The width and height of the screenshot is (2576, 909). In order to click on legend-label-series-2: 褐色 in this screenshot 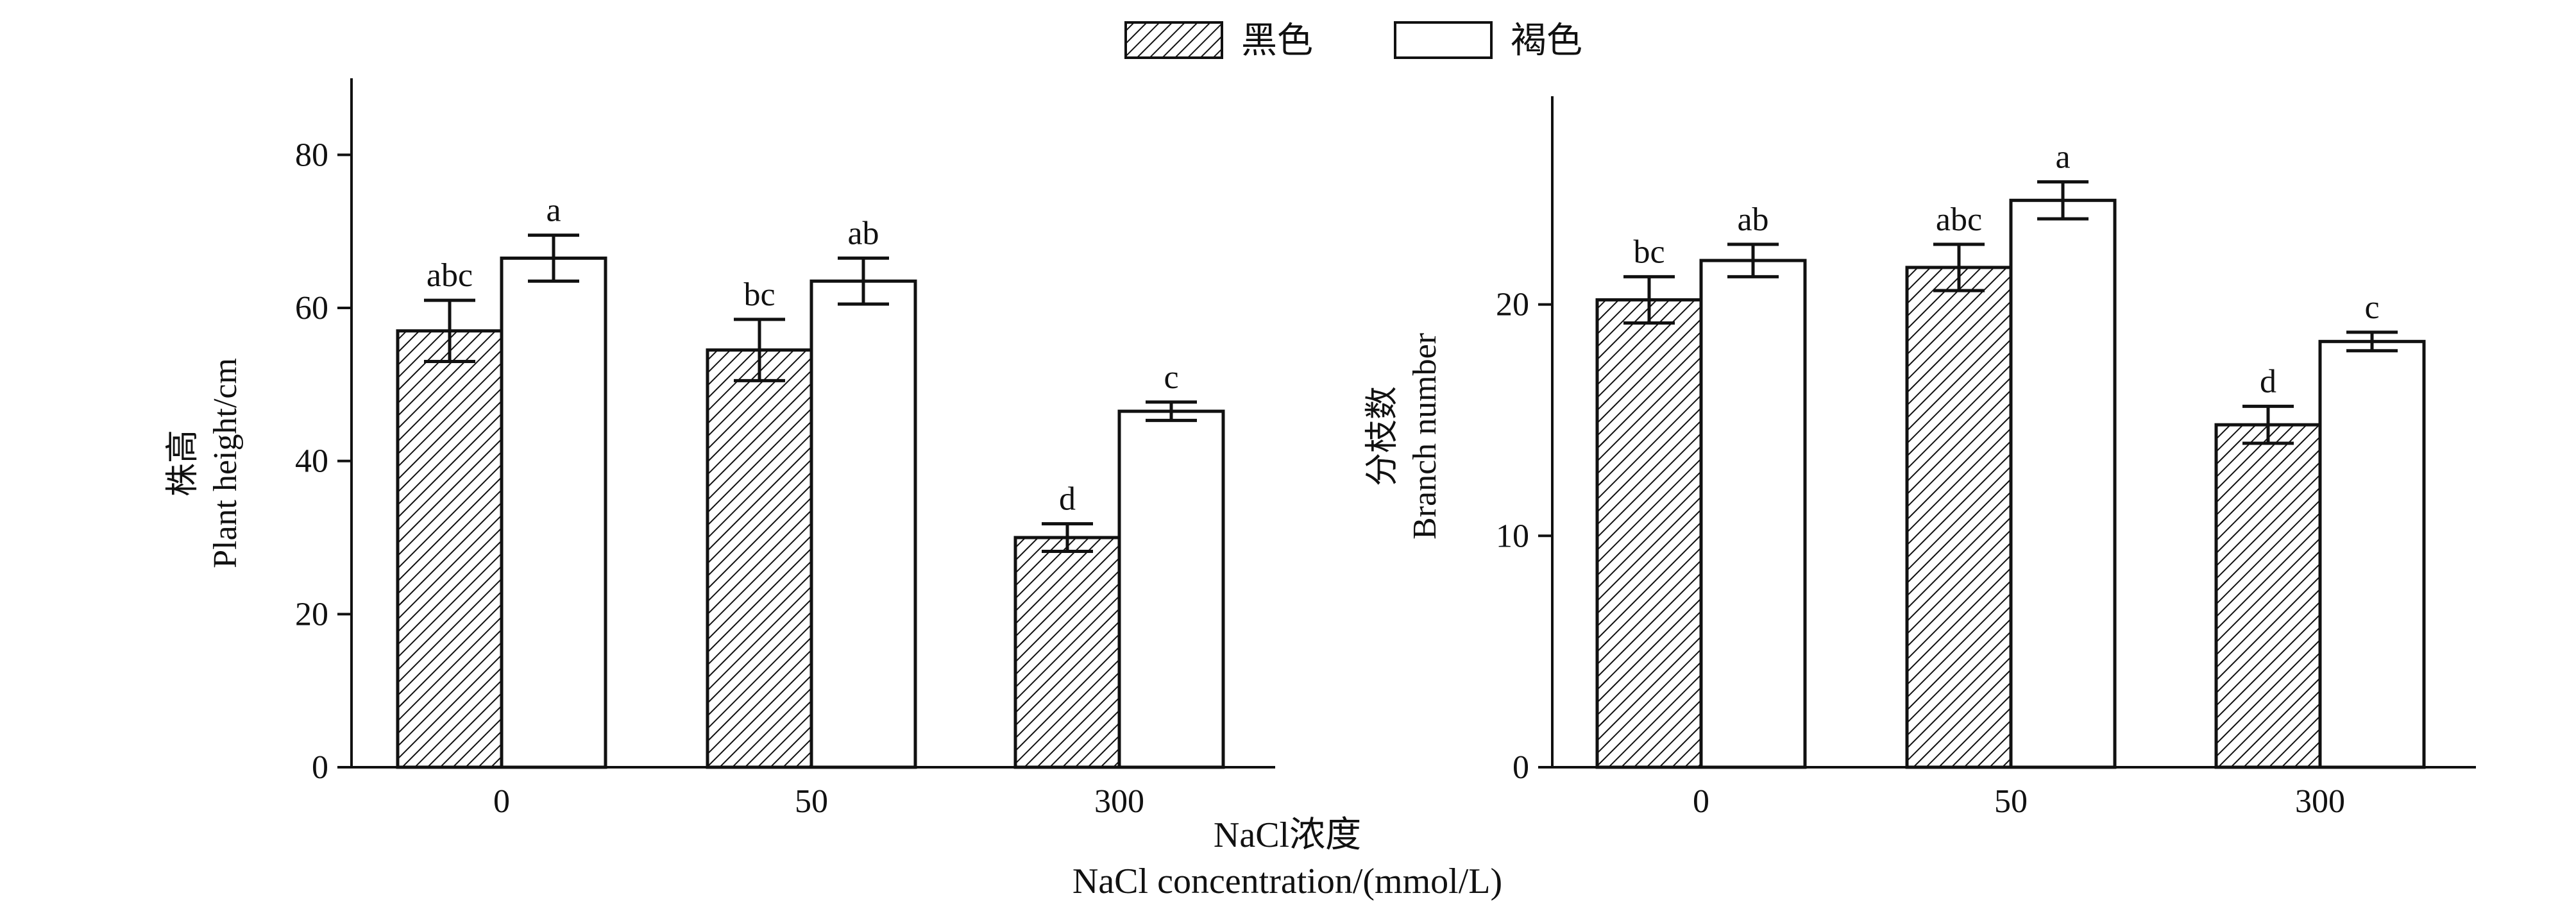, I will do `click(1546, 41)`.